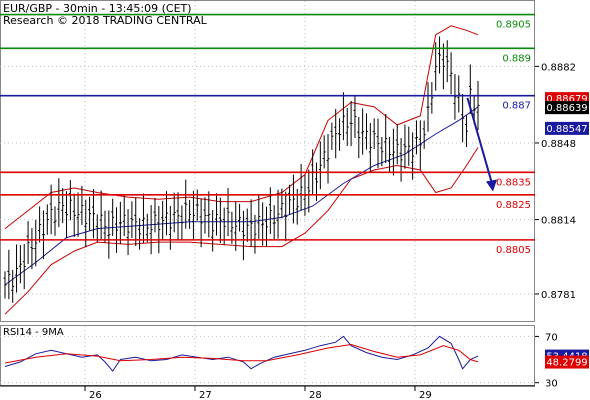 This screenshot has width=590, height=400. Describe the element at coordinates (551, 337) in the screenshot. I see `rsi-tick-label-0: 70` at that location.